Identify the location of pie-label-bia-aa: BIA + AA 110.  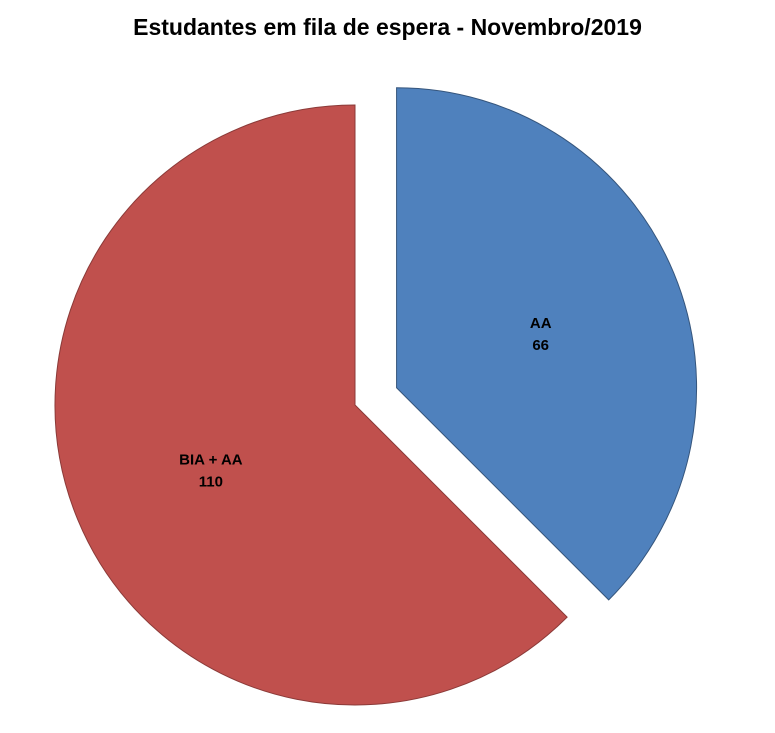
(211, 471).